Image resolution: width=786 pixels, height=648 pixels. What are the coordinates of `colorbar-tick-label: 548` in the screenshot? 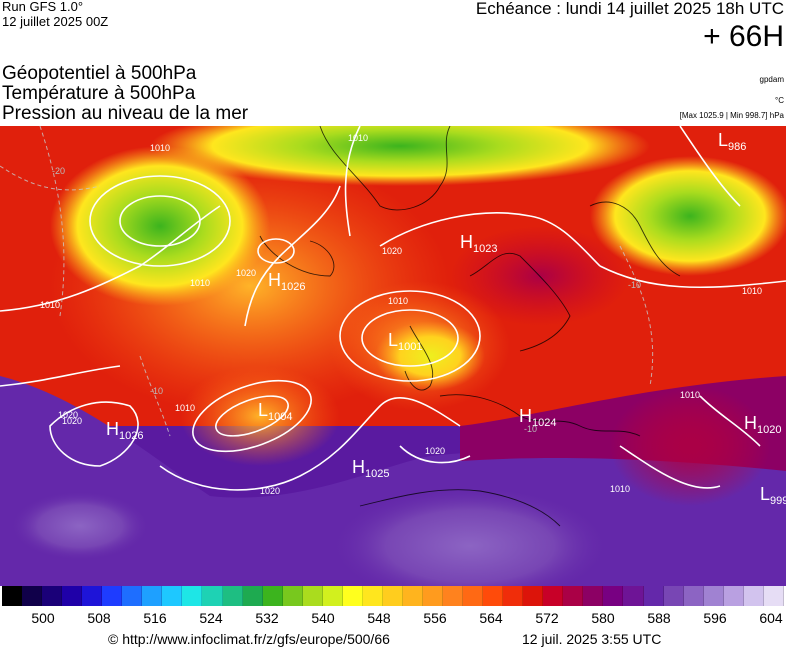 It's located at (379, 618).